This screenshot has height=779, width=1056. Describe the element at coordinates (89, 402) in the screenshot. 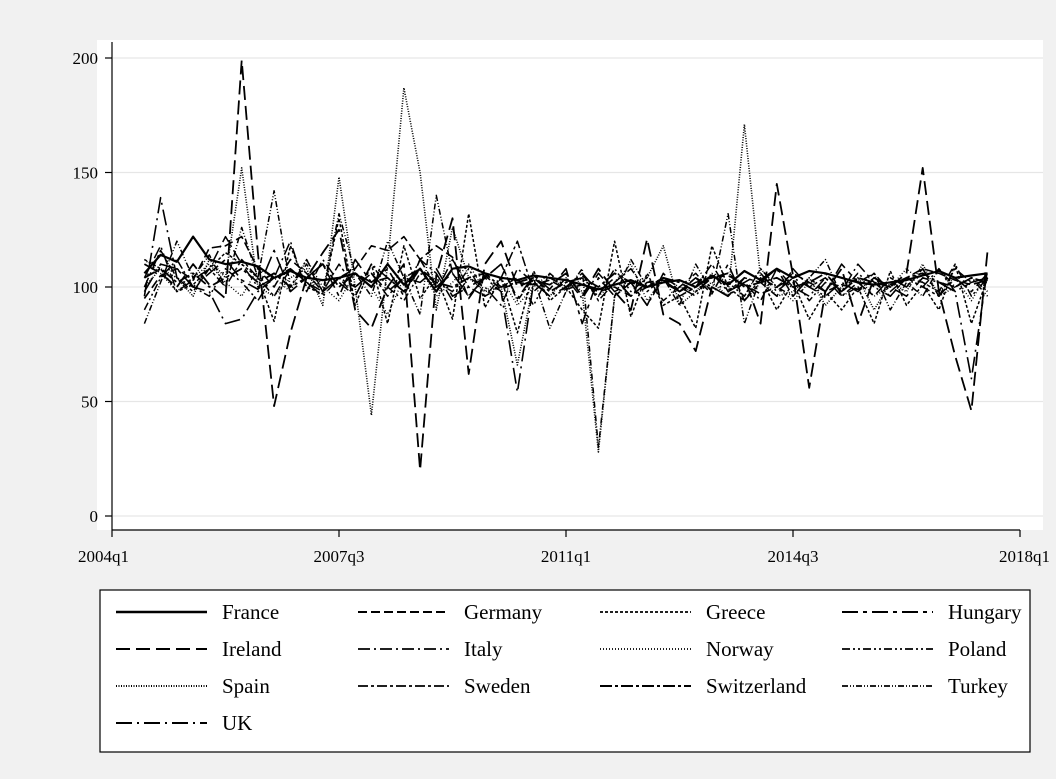

I see `y-tick-label: 50` at that location.